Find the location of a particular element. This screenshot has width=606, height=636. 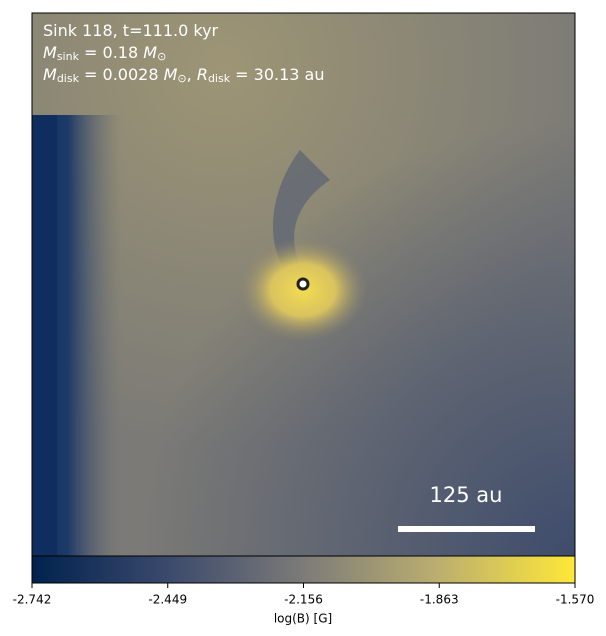

annotation-part: = 30.13 au is located at coordinates (277, 74).